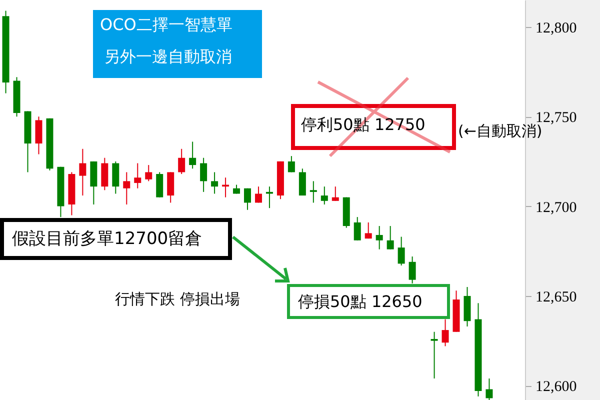 The height and width of the screenshot is (400, 600). I want to click on annotation: 假設目前多單12700留倉, so click(116, 239).